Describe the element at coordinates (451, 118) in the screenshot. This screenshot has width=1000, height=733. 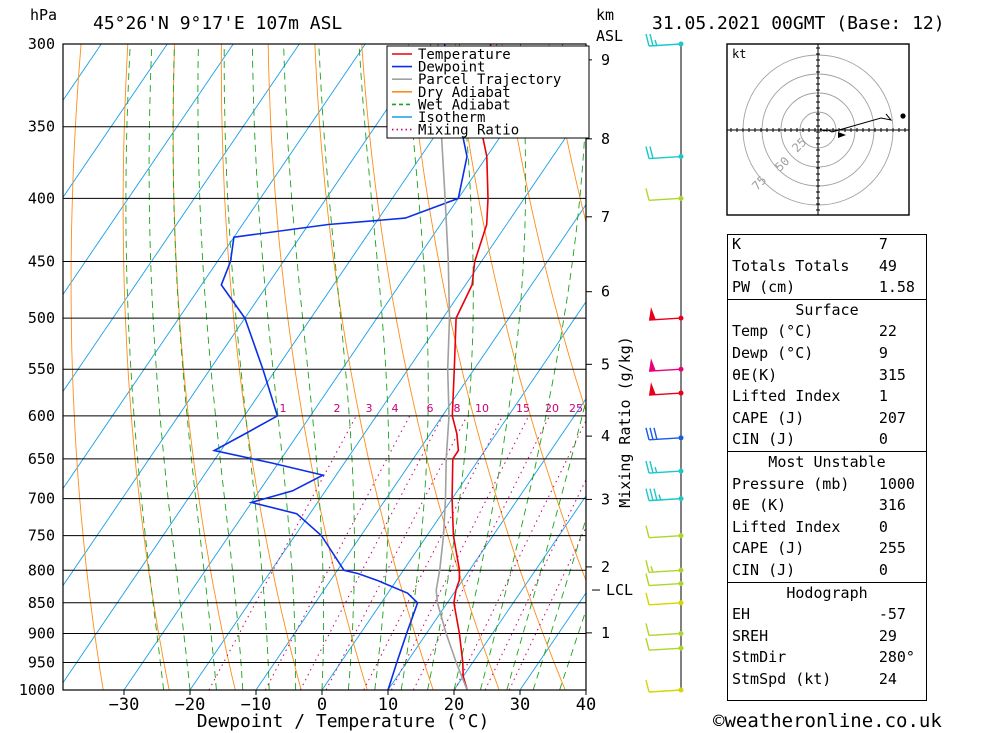
I see `legend-label: Isotherm` at that location.